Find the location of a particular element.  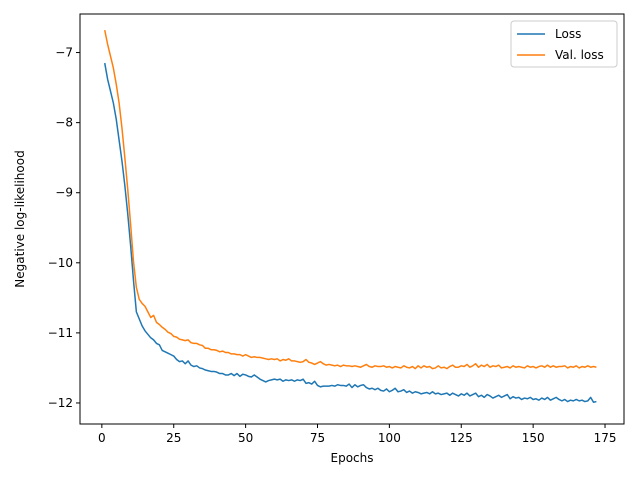

x-axis-label: Epochs is located at coordinates (352, 458).